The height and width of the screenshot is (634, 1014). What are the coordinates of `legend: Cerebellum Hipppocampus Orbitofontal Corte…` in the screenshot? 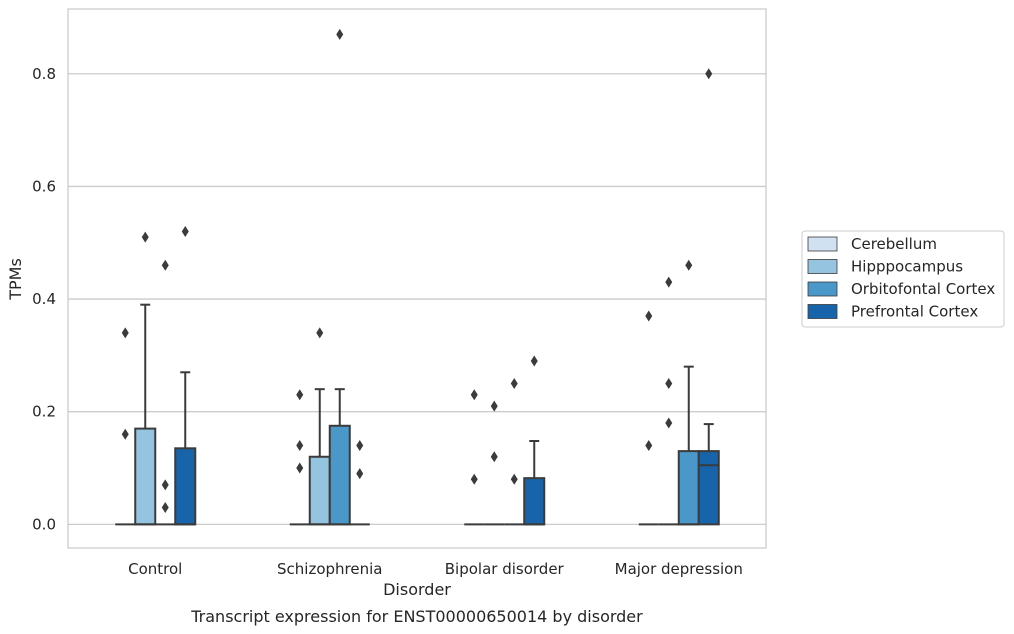 It's located at (903, 279).